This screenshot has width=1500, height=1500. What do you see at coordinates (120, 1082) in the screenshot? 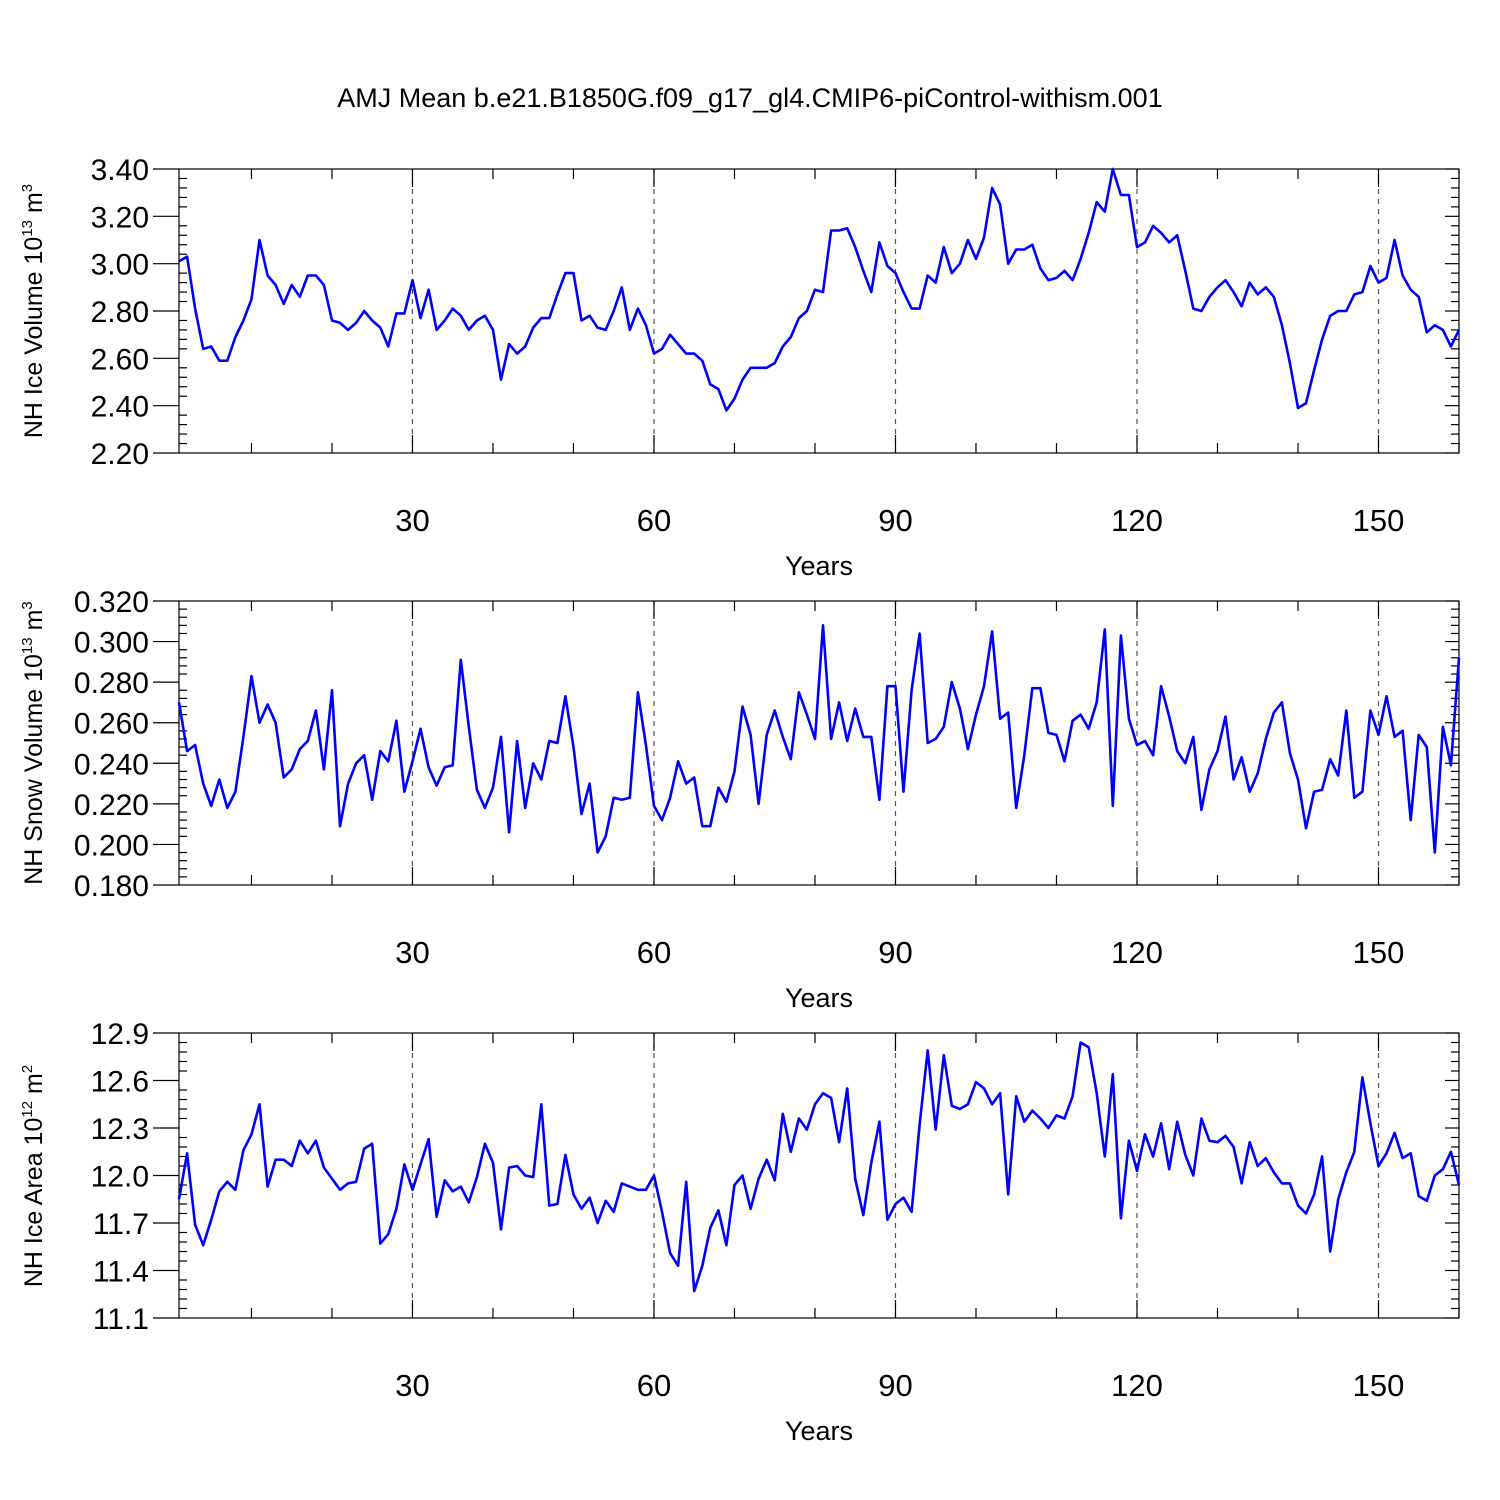
I see `y-tick-label: 12.6` at bounding box center [120, 1082].